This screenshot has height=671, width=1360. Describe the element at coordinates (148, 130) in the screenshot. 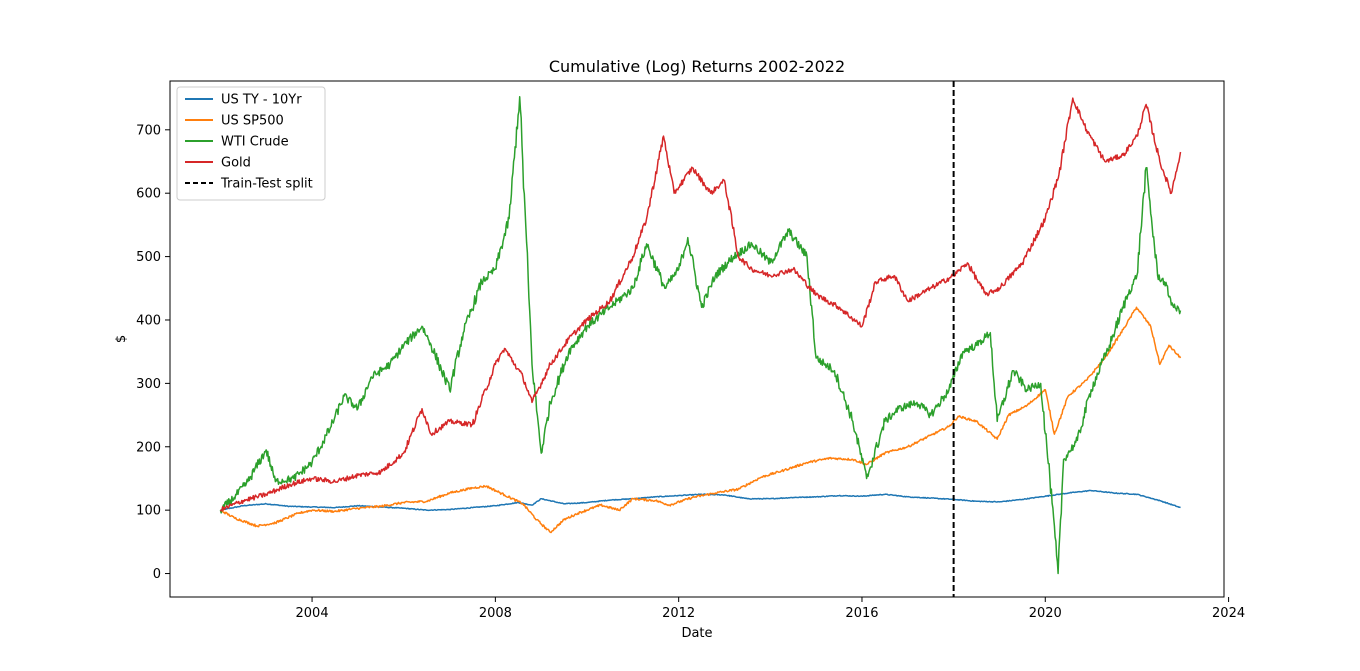

I see `y-tick-label: 700` at that location.